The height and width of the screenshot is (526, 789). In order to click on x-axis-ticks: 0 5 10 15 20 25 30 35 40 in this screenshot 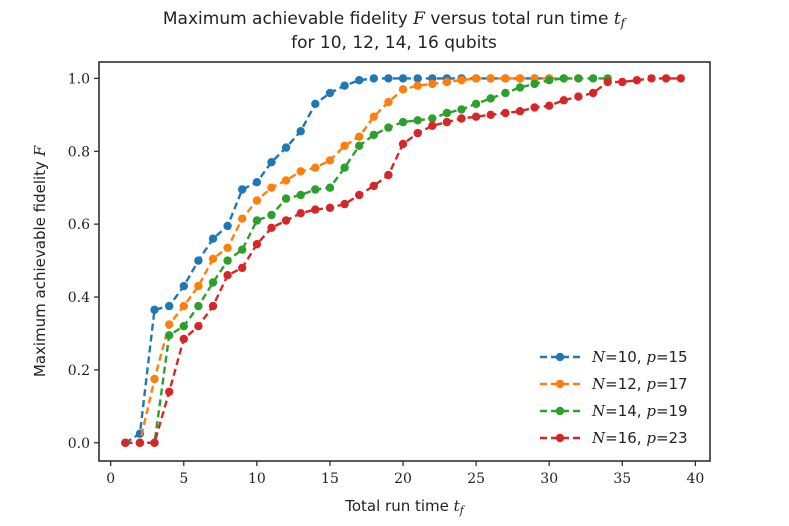, I will do `click(405, 474)`.